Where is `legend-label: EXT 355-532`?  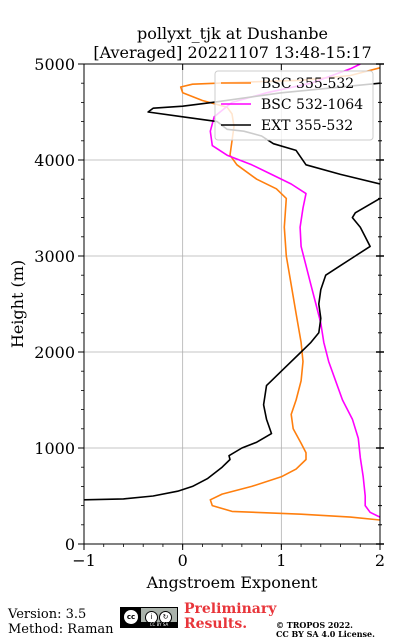 legend-label: EXT 355-532 is located at coordinates (307, 126).